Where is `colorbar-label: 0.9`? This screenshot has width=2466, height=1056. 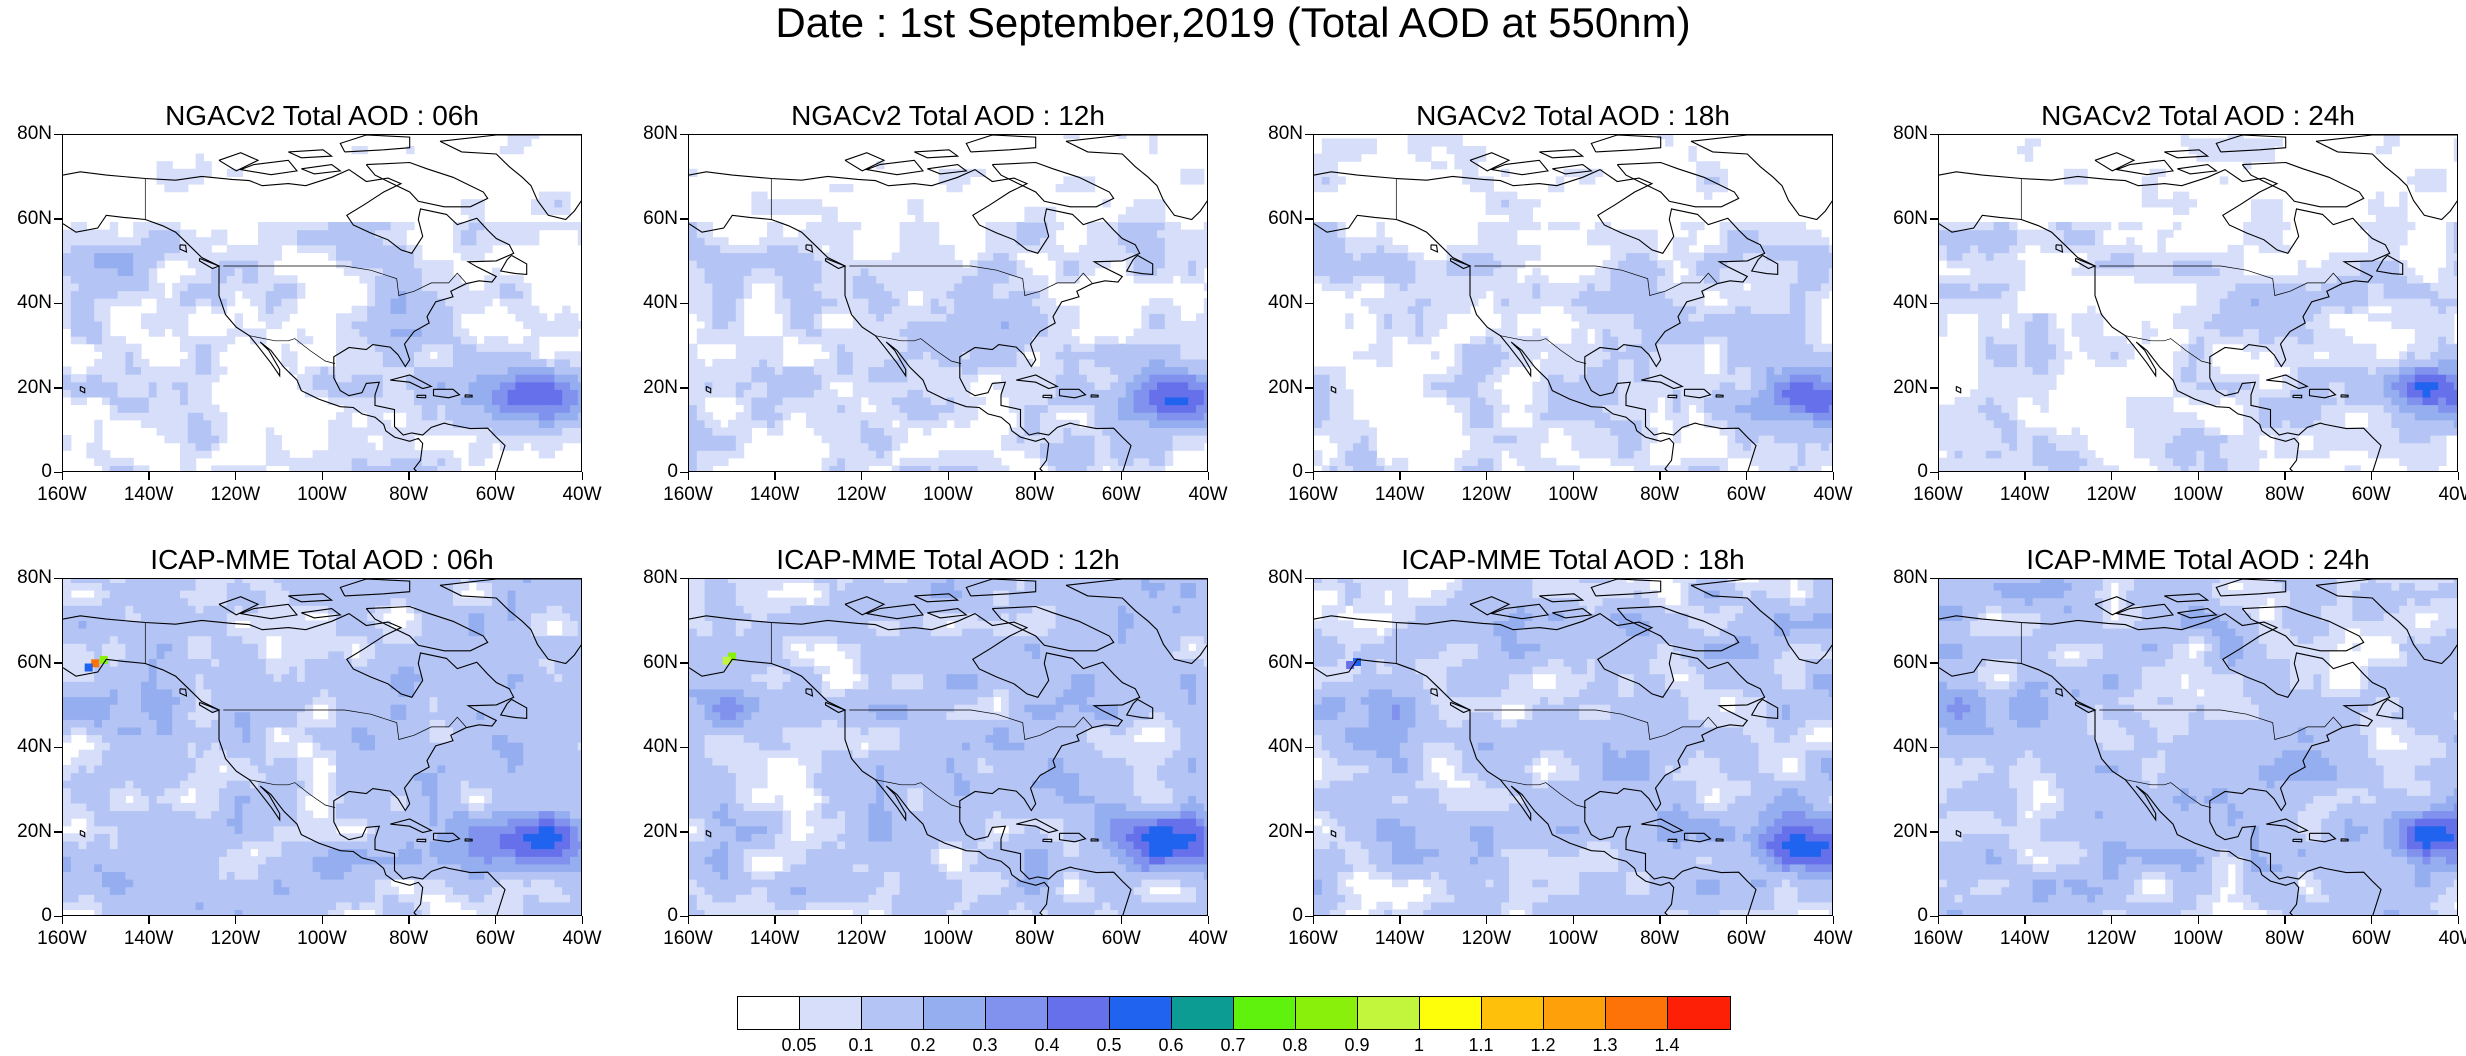
colorbar-label: 0.9 is located at coordinates (1357, 1045).